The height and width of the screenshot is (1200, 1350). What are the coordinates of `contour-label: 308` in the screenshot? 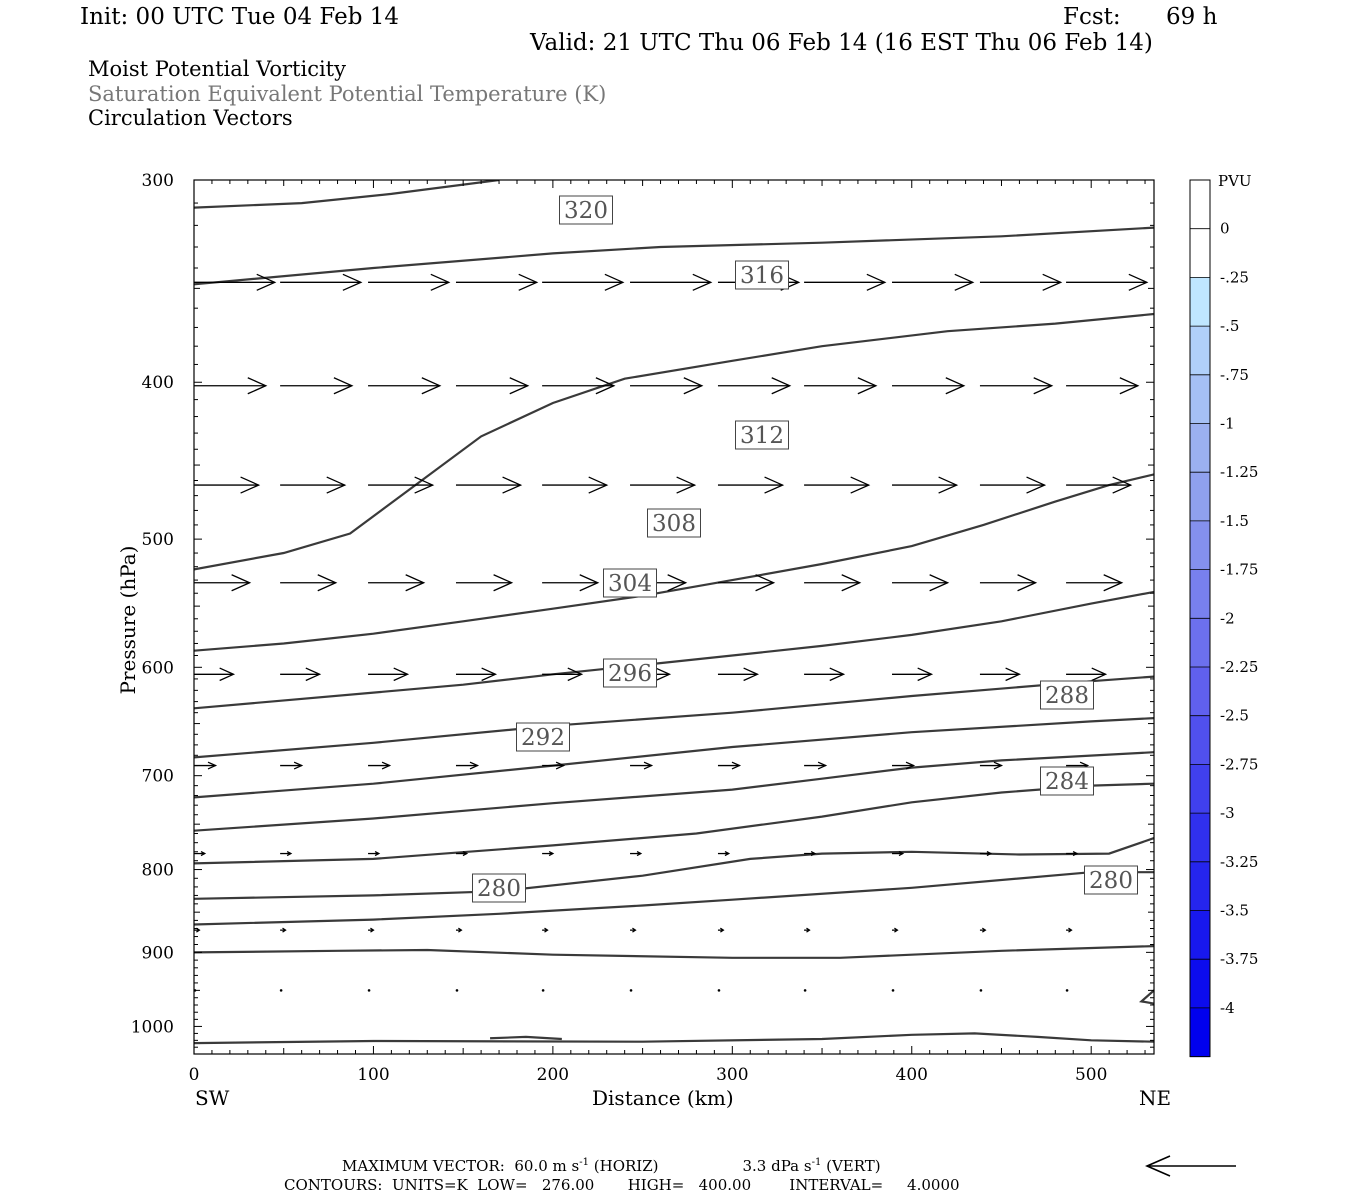 It's located at (674, 524).